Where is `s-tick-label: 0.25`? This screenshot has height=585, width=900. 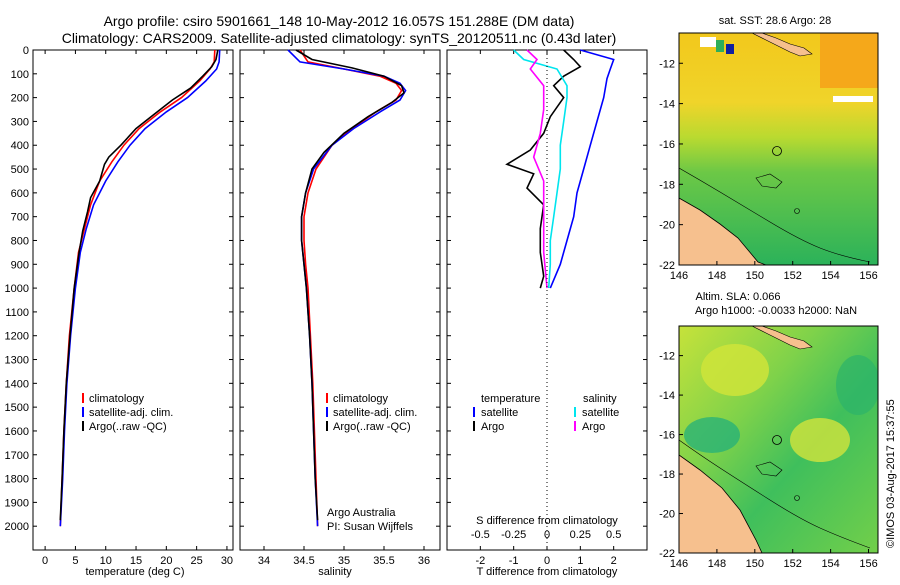
s-tick-label: 0.25 is located at coordinates (580, 535).